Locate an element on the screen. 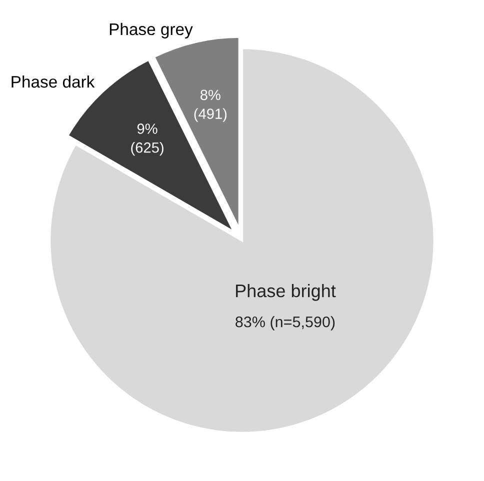  data-label: 8% (491) is located at coordinates (210, 106).